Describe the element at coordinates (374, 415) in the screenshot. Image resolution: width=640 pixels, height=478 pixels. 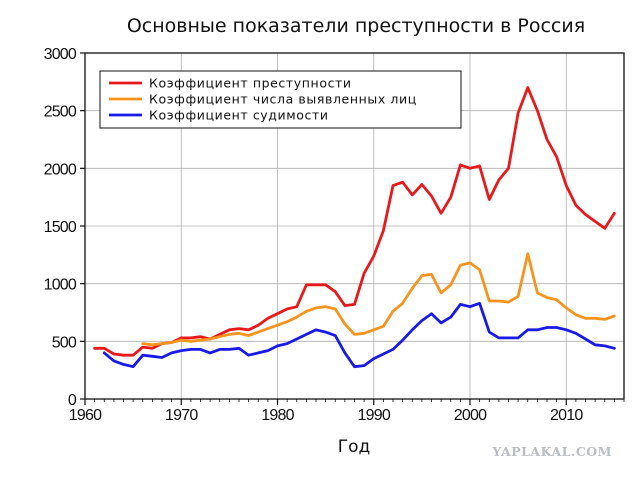
I see `x-tick-label: 1990` at that location.